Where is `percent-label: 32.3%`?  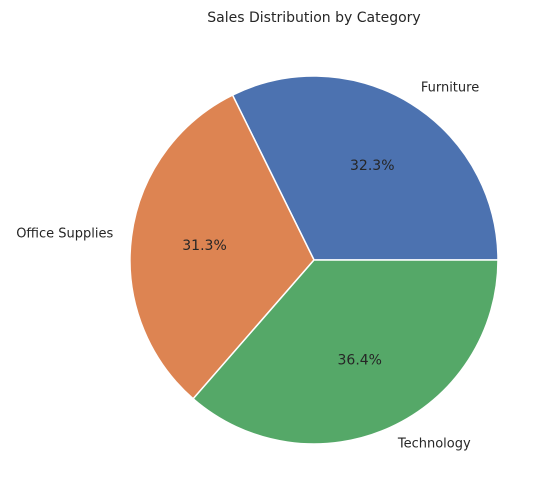
percent-label: 32.3% is located at coordinates (372, 166).